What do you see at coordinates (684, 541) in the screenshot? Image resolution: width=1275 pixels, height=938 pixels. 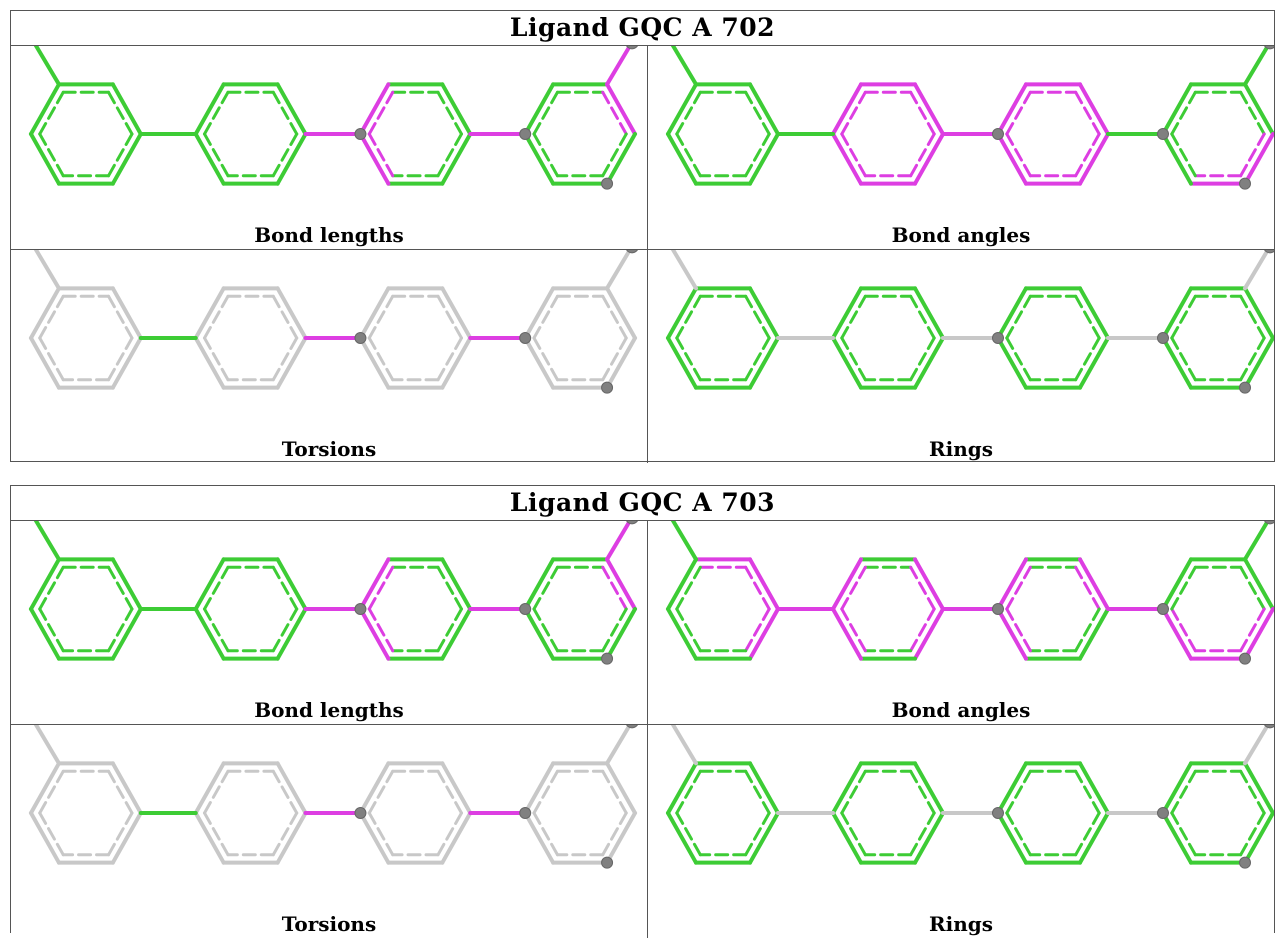 I see `methyl-bond` at bounding box center [684, 541].